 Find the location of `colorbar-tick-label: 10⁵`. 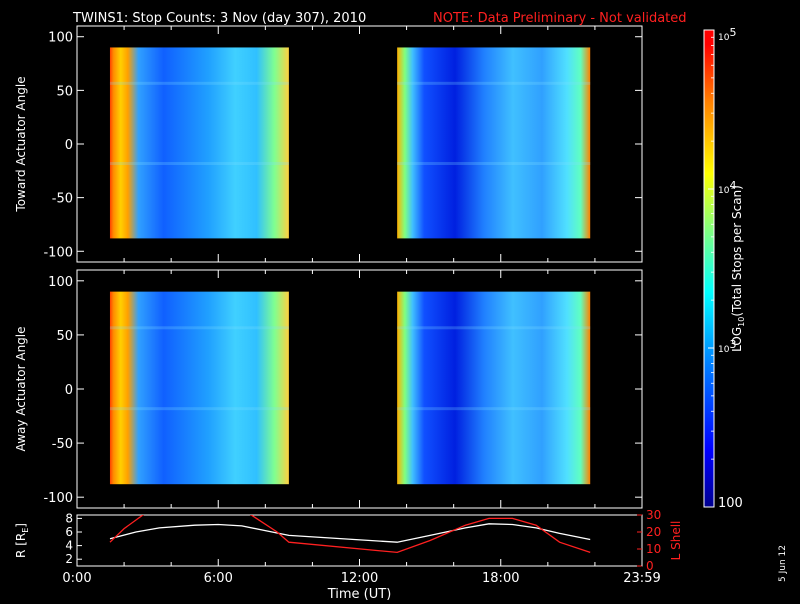

colorbar-tick-label: 10⁵ is located at coordinates (727, 34).